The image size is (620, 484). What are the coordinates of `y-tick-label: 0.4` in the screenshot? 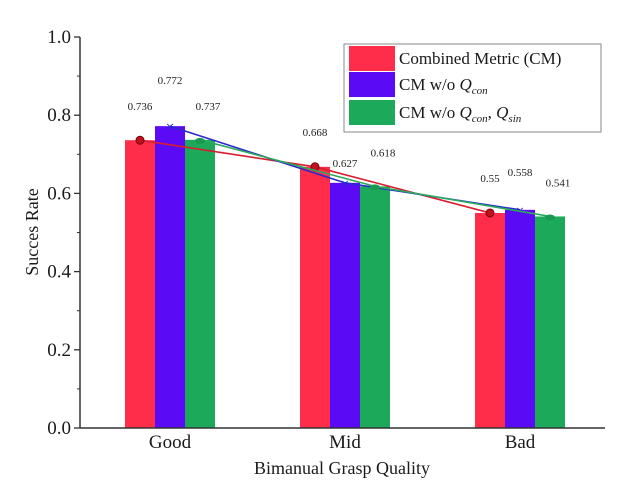 It's located at (59, 272).